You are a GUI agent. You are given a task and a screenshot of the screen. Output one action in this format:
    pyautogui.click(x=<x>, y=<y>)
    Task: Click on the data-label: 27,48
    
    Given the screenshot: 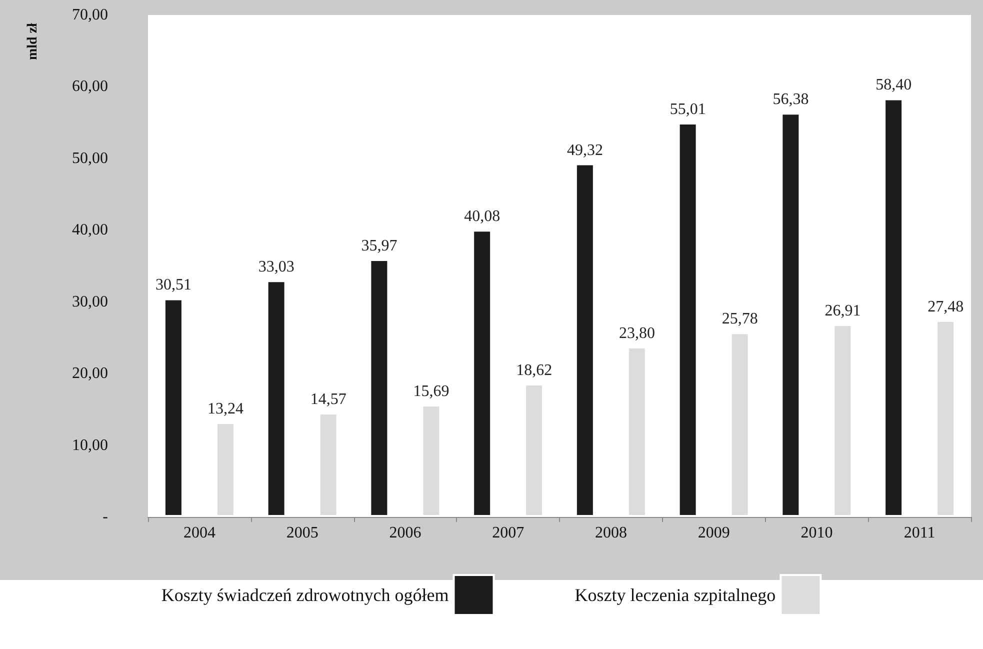 What is the action you would take?
    pyautogui.click(x=946, y=307)
    